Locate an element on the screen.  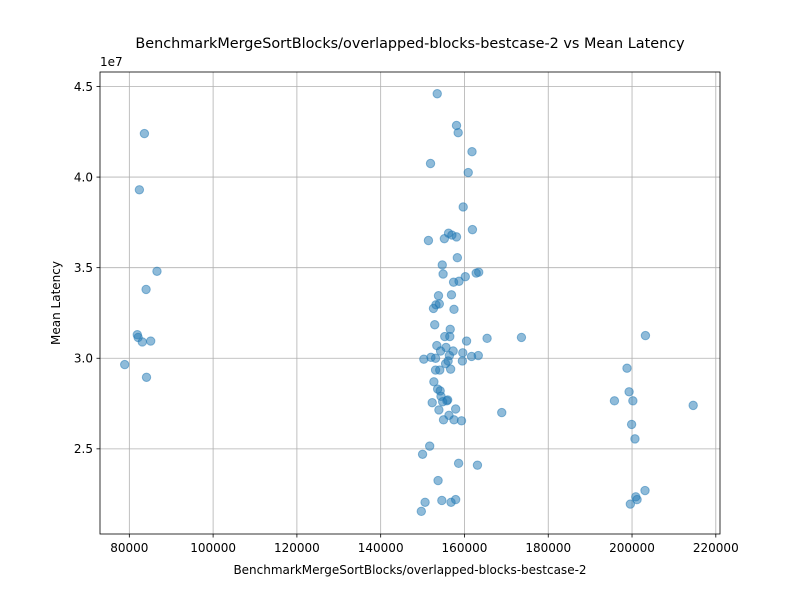
x-tick-label: 120000 is located at coordinates (297, 548).